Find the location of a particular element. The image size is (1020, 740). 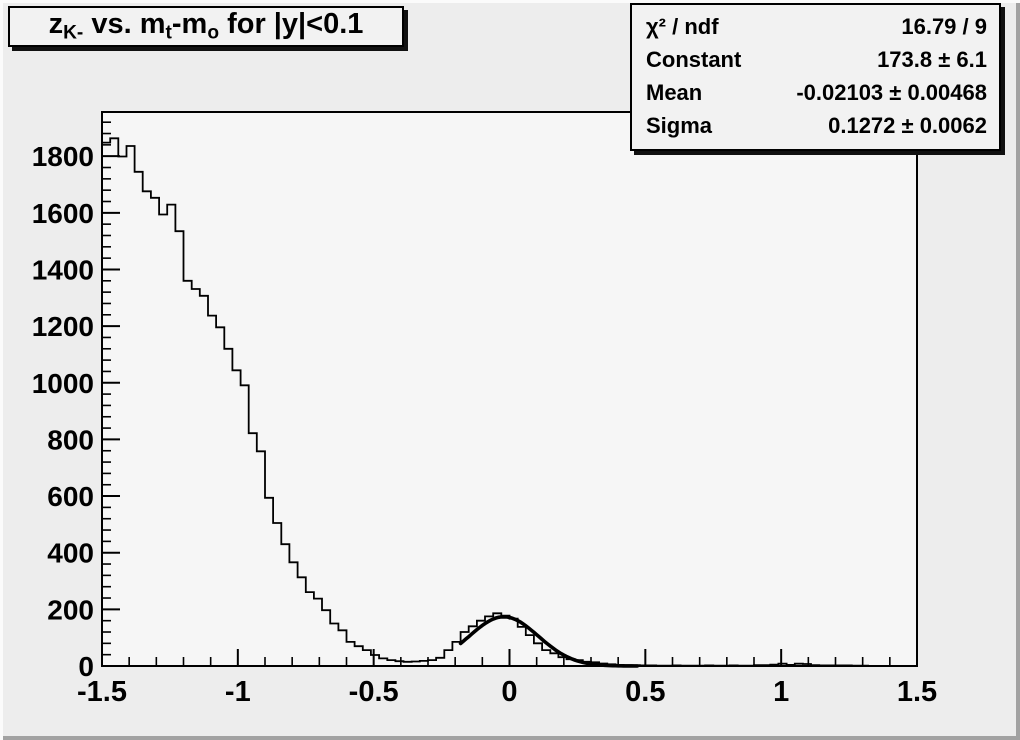

x-tick-label: 1.5 is located at coordinates (917, 692).